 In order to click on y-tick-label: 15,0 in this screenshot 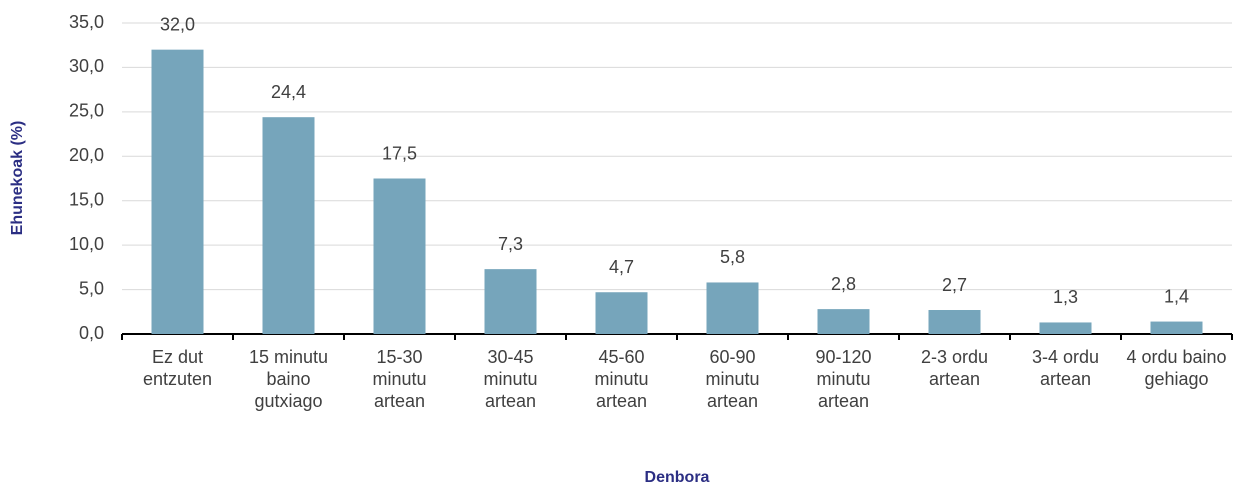, I will do `click(86, 199)`.